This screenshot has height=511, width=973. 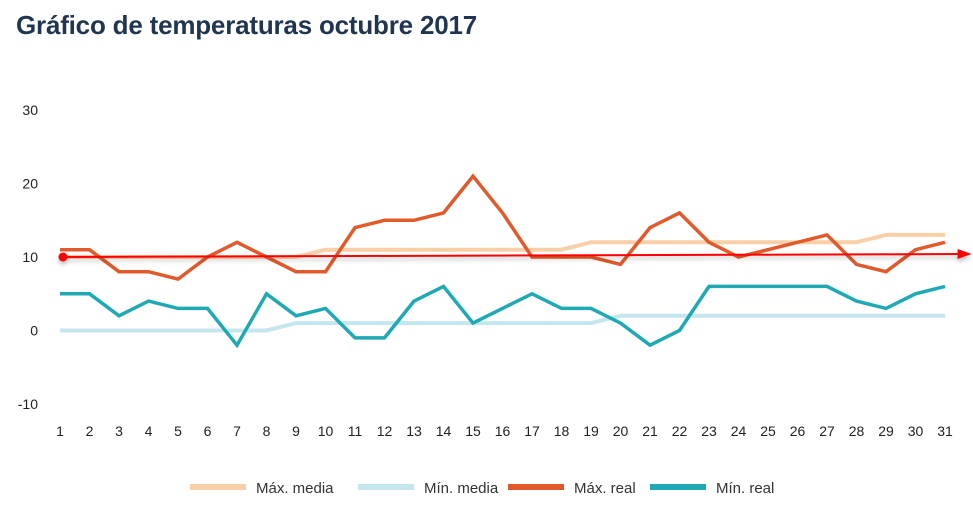 What do you see at coordinates (945, 431) in the screenshot?
I see `x-tick-label: 31` at bounding box center [945, 431].